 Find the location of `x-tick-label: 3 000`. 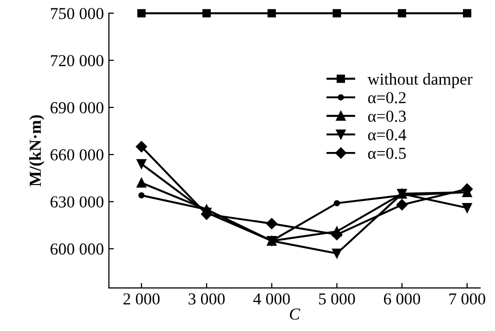

x-tick-label: 3 000 is located at coordinates (206, 299).